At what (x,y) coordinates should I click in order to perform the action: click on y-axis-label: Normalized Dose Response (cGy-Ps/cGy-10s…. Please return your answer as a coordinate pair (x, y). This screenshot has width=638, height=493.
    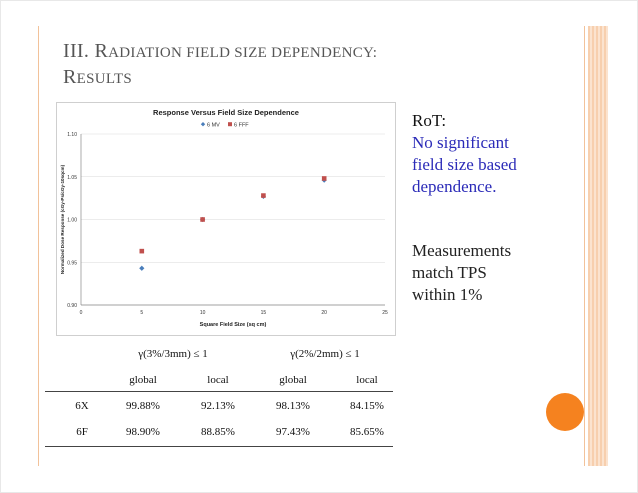
    Looking at the image, I should click on (62, 219).